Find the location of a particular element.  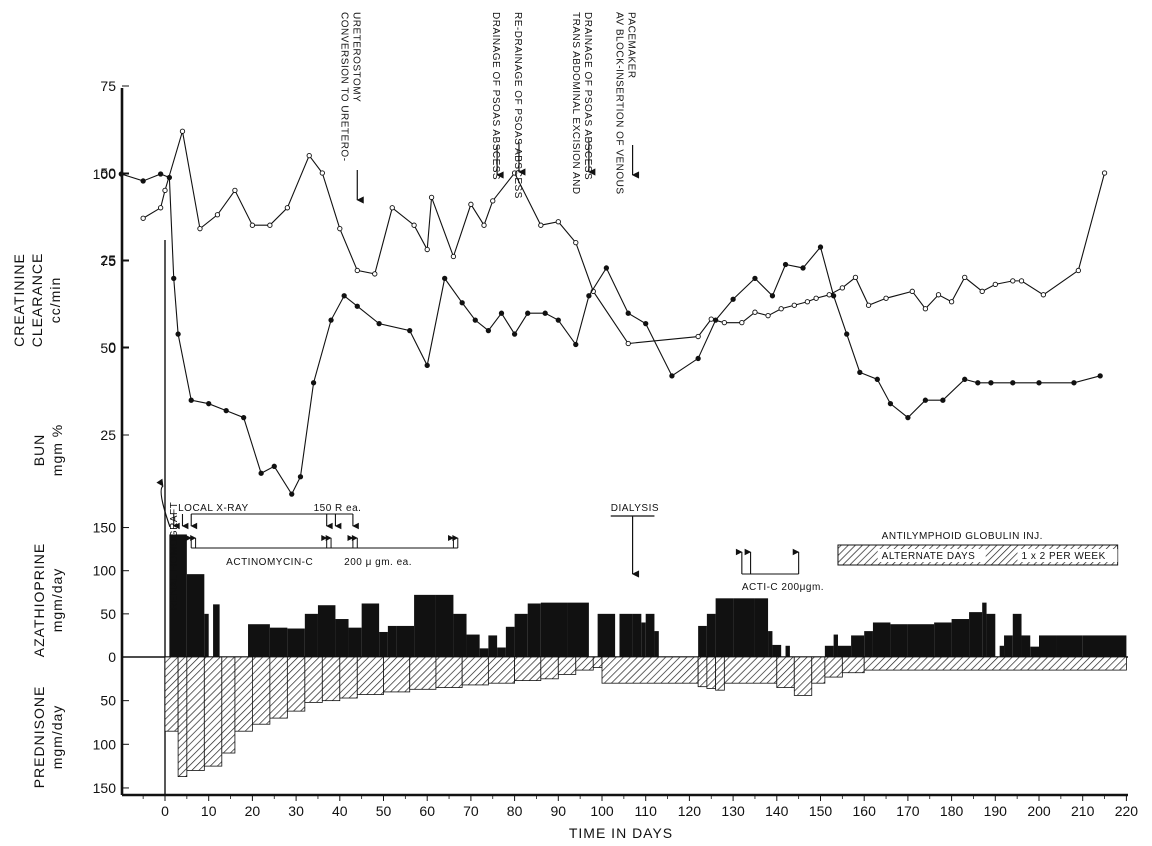

creatinine-ylabel: CREATININE CLEARANCE cc/min is located at coordinates (37, 300).